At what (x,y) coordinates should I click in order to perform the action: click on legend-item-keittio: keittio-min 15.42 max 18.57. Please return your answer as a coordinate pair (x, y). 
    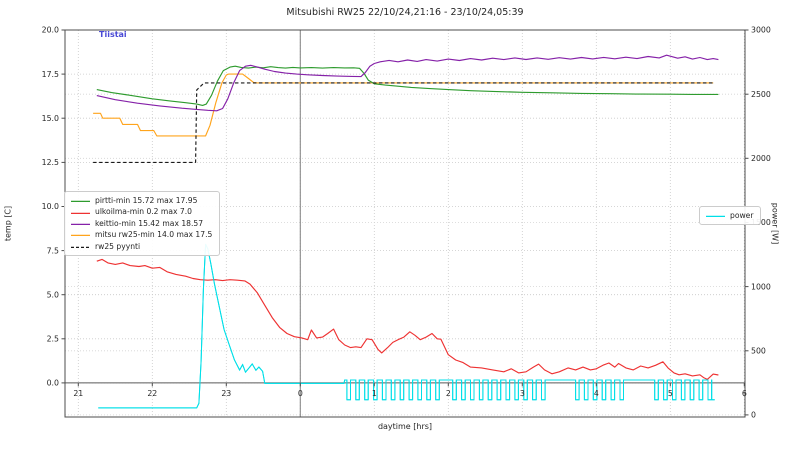
    Looking at the image, I should click on (141, 223).